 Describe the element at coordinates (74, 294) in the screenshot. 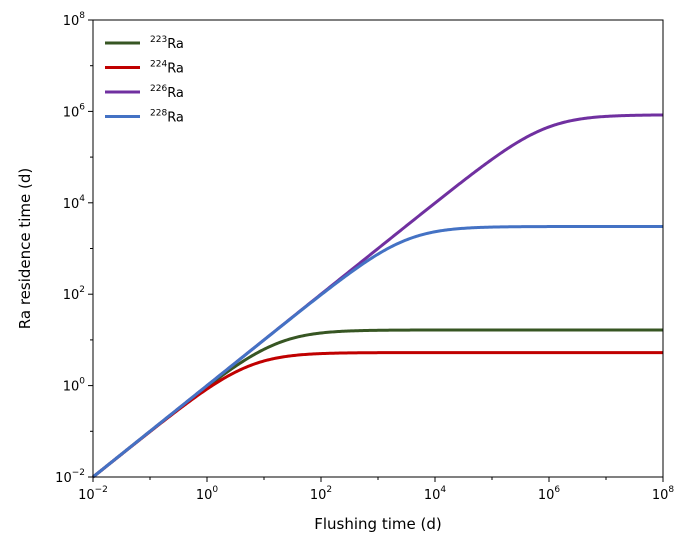

I see `y-tick-label-2: 10²` at that location.